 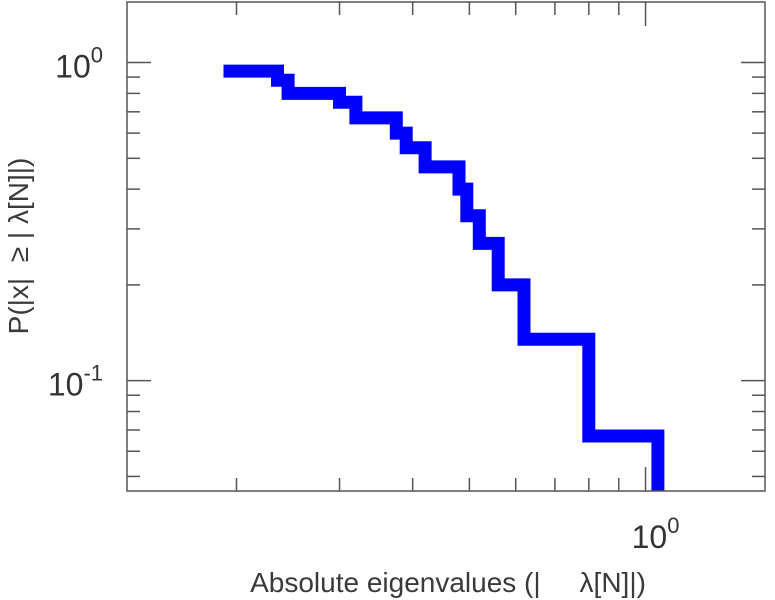 I want to click on x-tick-label: 100, so click(x=656, y=534).